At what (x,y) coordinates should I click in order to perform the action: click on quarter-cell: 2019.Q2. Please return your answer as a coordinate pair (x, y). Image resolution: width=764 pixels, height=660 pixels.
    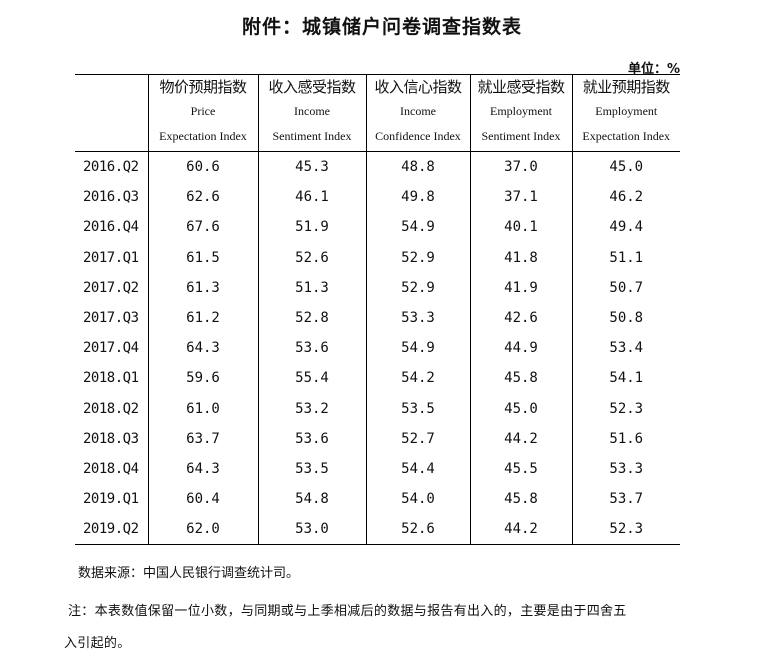
    Looking at the image, I should click on (111, 529).